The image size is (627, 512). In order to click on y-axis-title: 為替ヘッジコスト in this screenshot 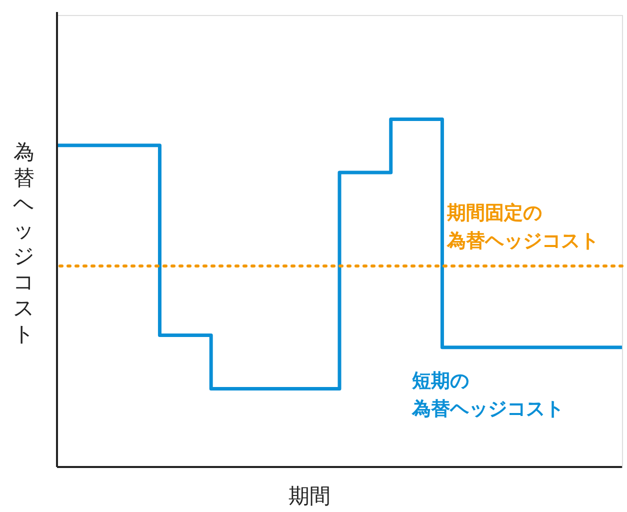, I will do `click(24, 243)`.